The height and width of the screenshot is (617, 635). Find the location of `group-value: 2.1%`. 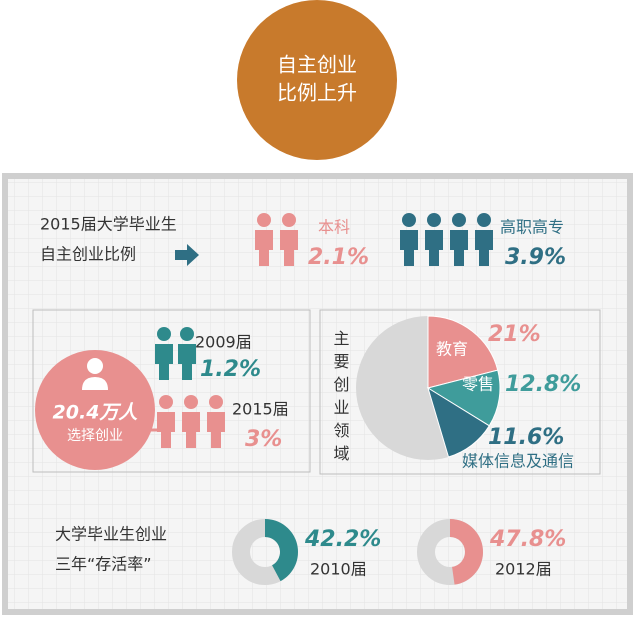

group-value: 2.1% is located at coordinates (338, 257).